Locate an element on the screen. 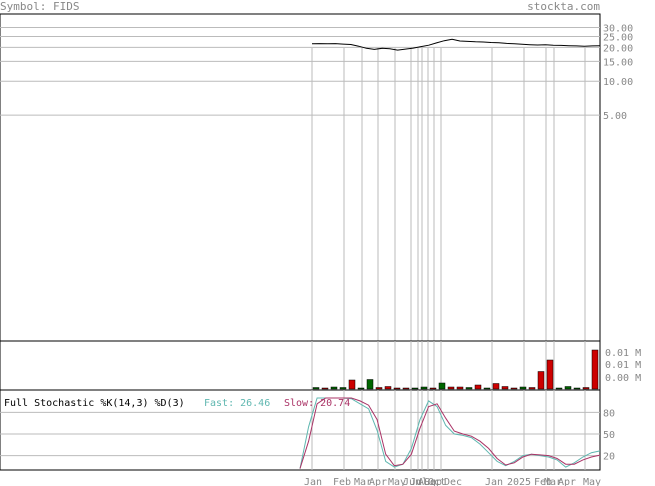 The width and height of the screenshot is (655, 486). volume-panel: 0.01 M0.01 M 0.00 M is located at coordinates (320, 365).